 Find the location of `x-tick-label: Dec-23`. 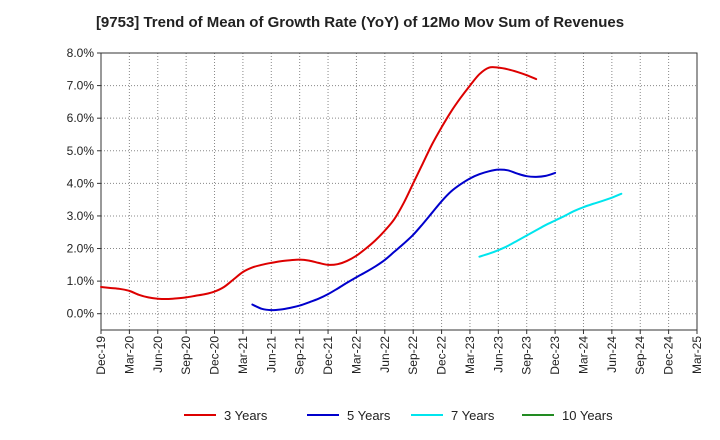

x-tick-label: Dec-23 is located at coordinates (555, 355).